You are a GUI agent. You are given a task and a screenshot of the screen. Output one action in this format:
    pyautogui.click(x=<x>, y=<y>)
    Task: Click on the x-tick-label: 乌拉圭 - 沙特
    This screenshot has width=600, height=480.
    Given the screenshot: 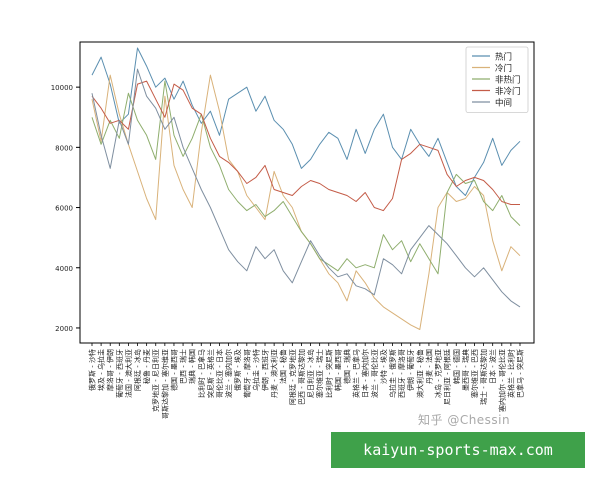 What is the action you would take?
    pyautogui.click(x=255, y=370)
    